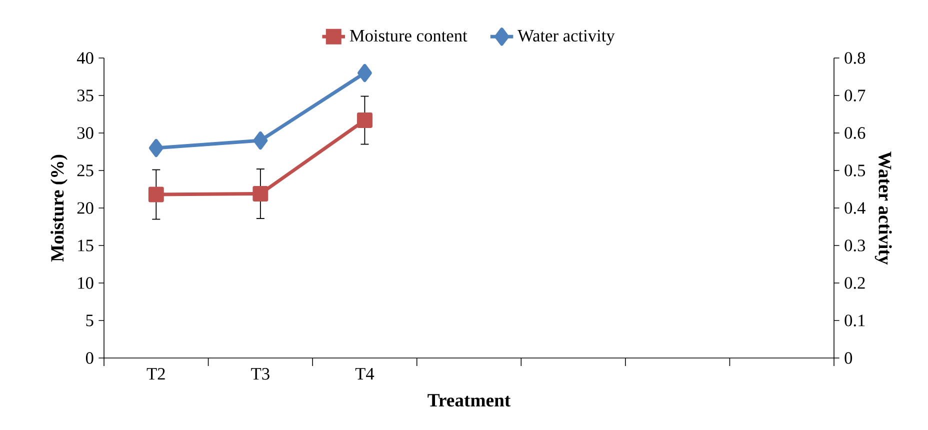 The height and width of the screenshot is (430, 928). I want to click on y2-tick-label: 0.3, so click(855, 246).